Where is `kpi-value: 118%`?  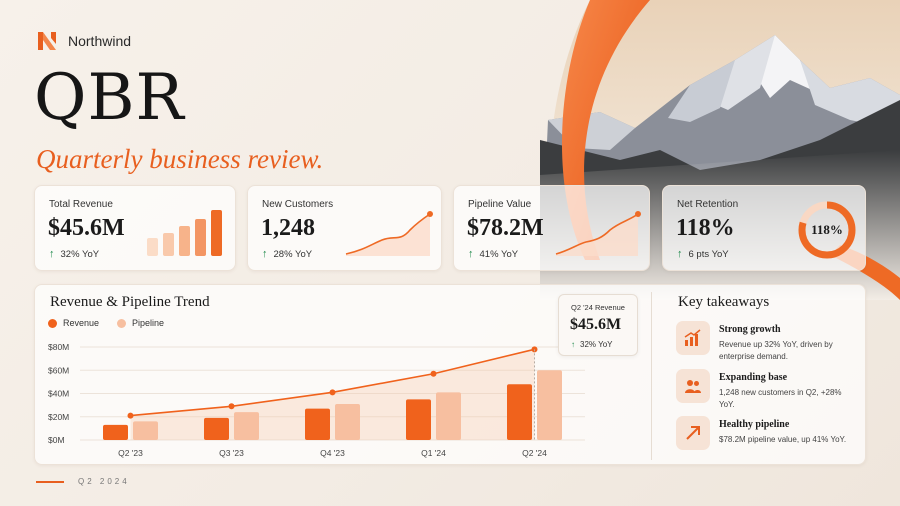 kpi-value: 118% is located at coordinates (705, 228).